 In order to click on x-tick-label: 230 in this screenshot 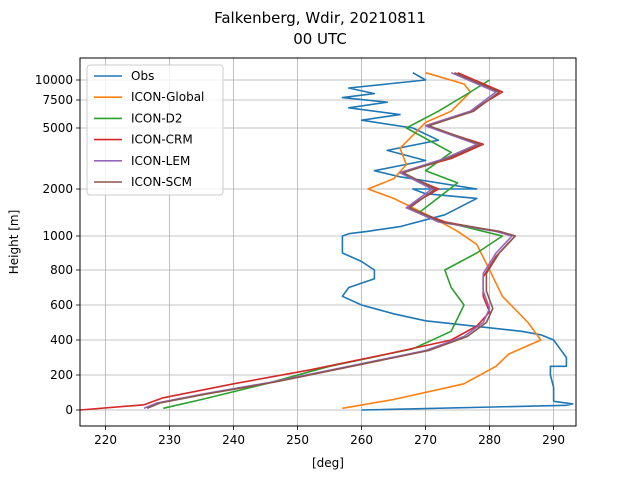, I will do `click(169, 440)`.